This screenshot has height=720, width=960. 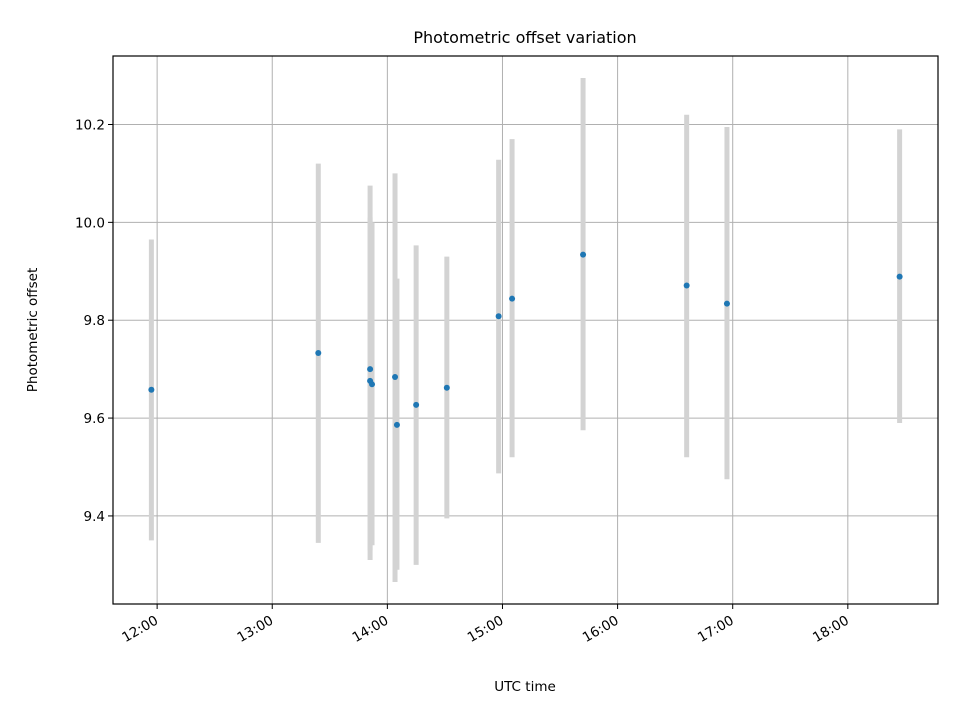 What do you see at coordinates (525, 687) in the screenshot?
I see `x-axis-label: UTC time` at bounding box center [525, 687].